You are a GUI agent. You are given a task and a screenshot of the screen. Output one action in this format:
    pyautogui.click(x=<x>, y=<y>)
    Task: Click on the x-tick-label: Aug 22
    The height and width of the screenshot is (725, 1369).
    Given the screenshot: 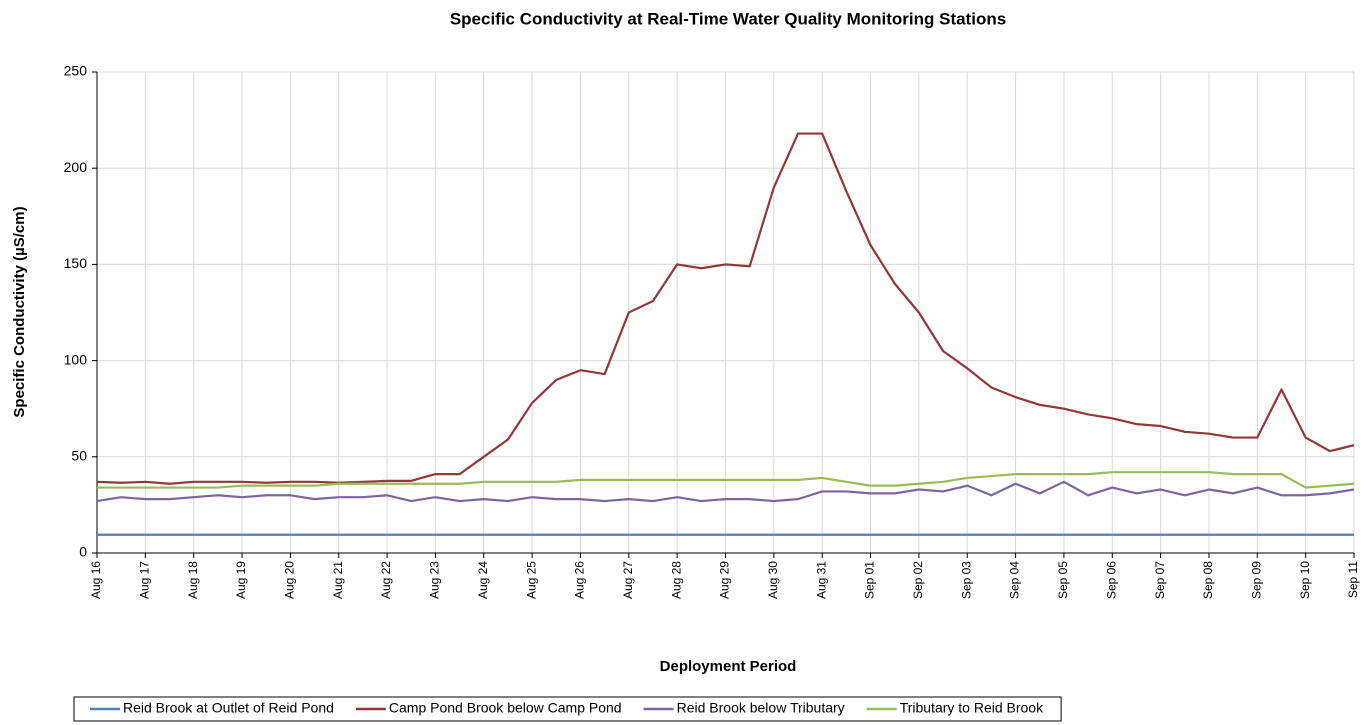 What is the action you would take?
    pyautogui.click(x=386, y=580)
    